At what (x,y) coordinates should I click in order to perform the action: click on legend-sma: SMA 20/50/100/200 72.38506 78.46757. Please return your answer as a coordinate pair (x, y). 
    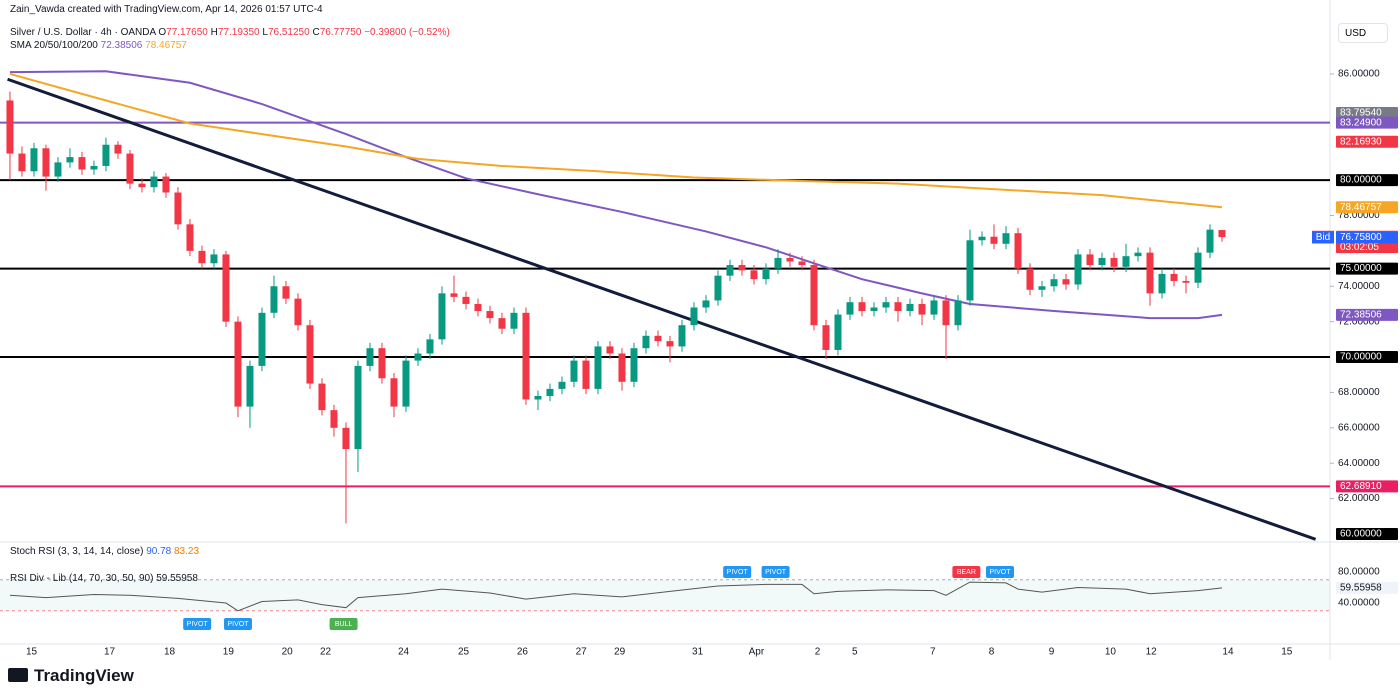
    Looking at the image, I should click on (98, 45).